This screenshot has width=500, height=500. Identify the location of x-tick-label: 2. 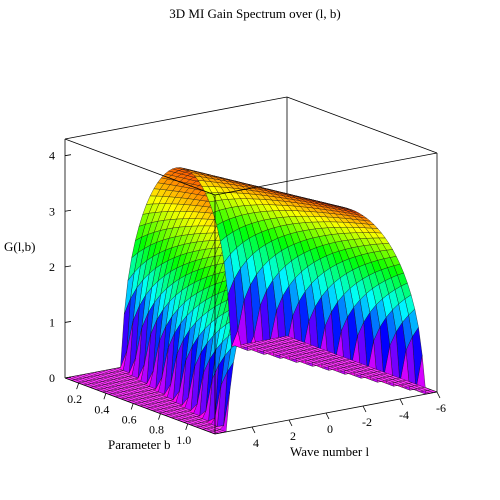
(293, 436).